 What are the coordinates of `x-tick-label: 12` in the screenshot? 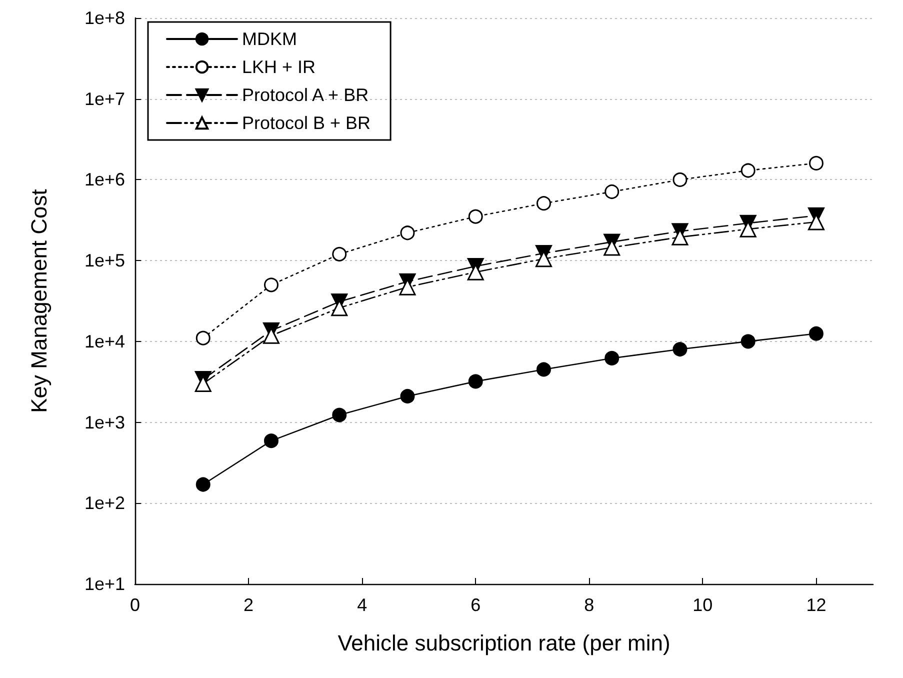 It's located at (816, 605).